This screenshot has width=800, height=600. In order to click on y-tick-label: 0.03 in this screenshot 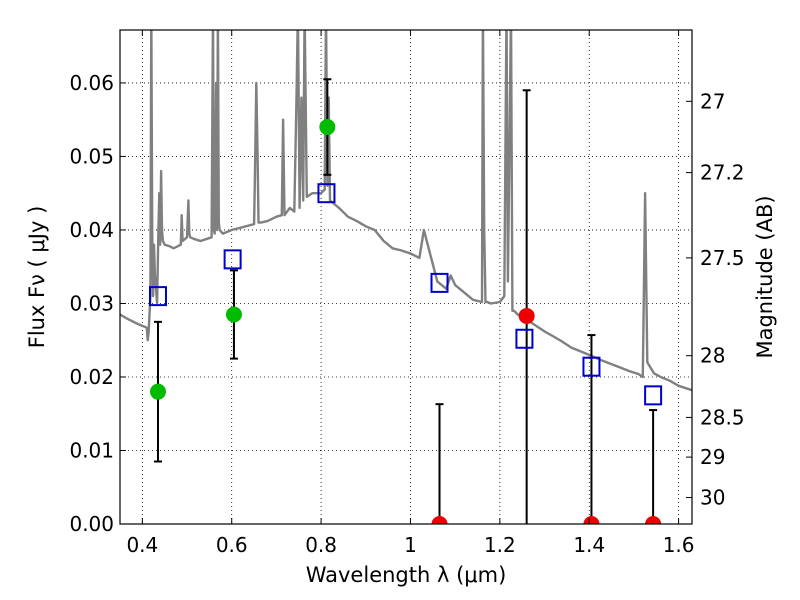, I will do `click(91, 303)`.